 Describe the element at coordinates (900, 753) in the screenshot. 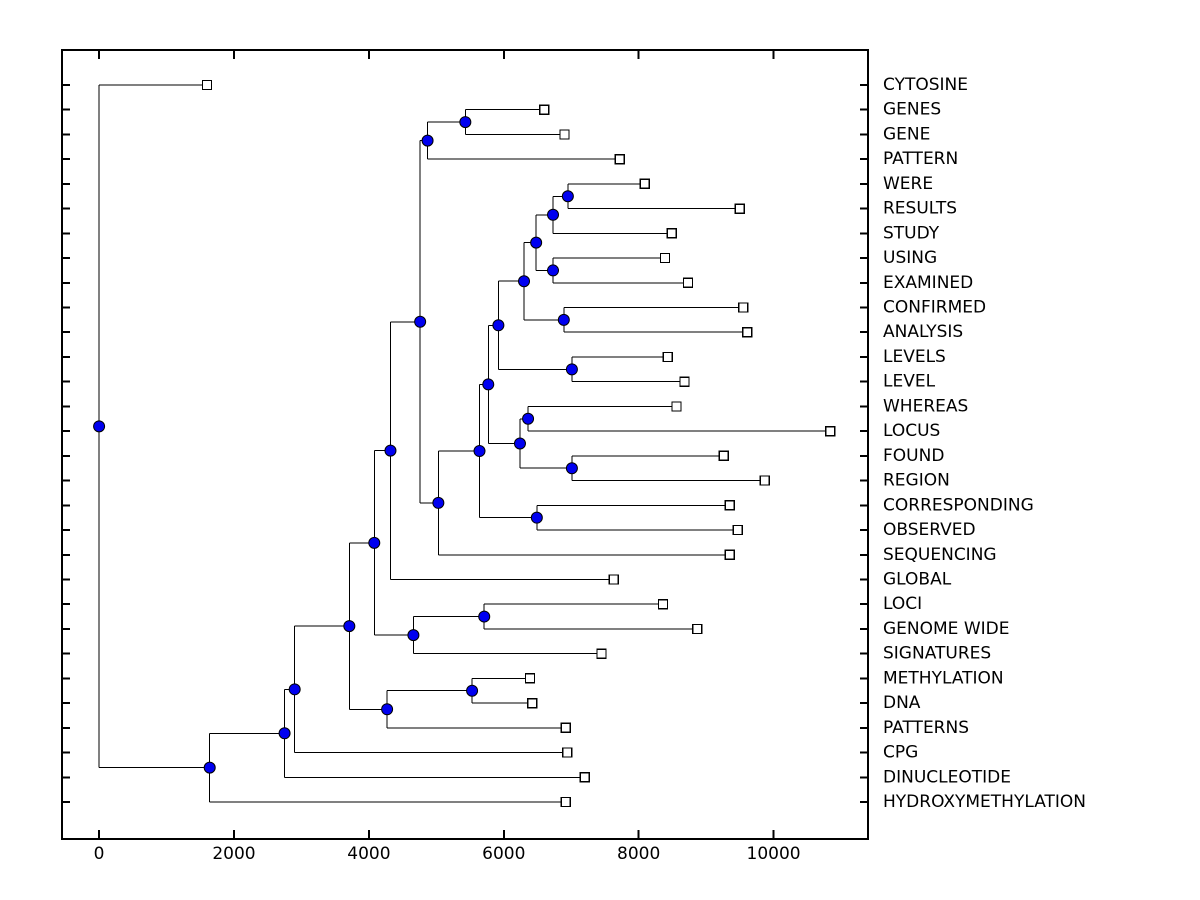

I see `leaf-label-cpg: CPG` at that location.